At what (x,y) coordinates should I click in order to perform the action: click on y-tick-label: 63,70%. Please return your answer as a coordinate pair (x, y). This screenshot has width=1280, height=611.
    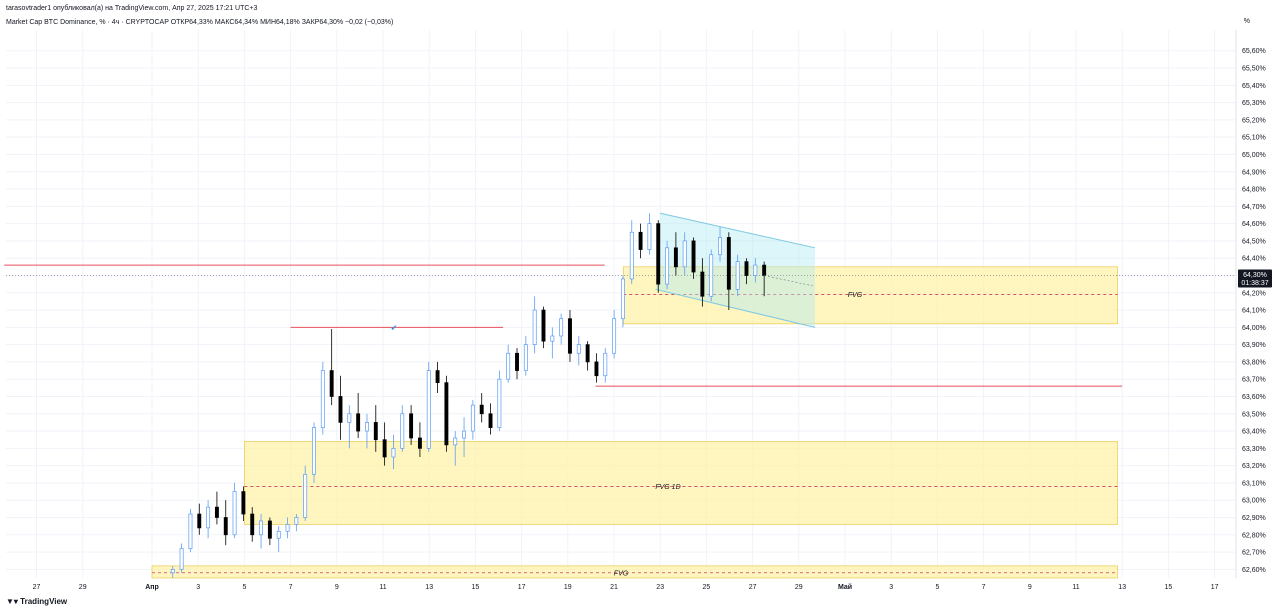
    Looking at the image, I should click on (1254, 380).